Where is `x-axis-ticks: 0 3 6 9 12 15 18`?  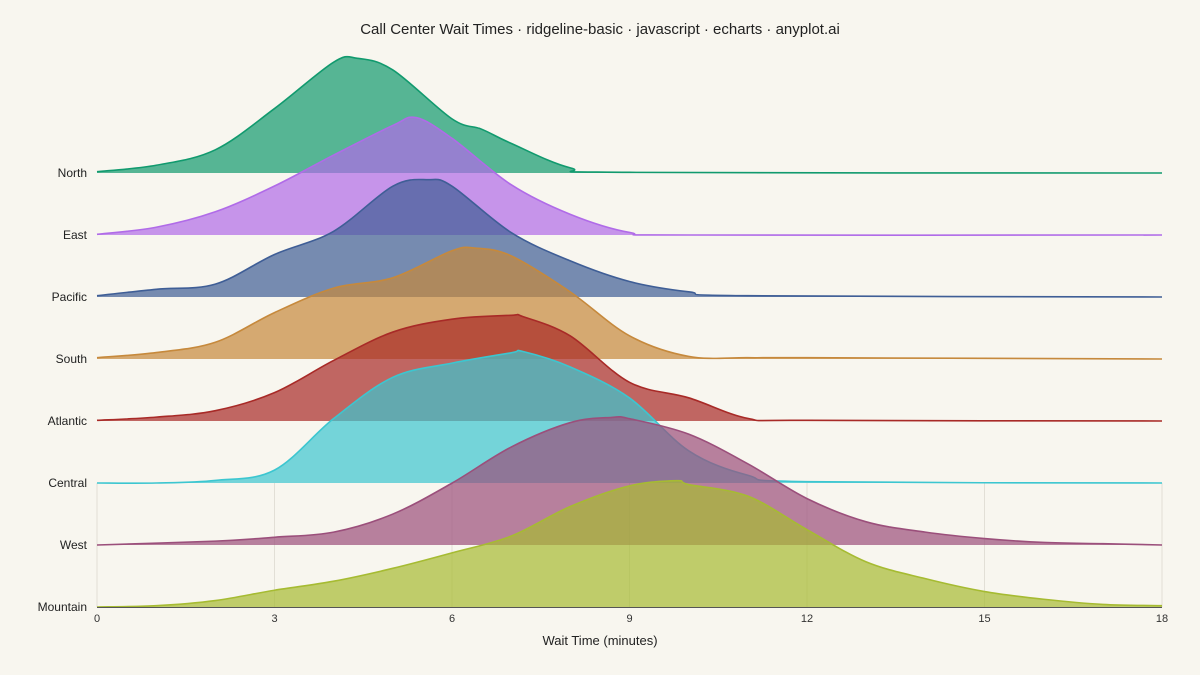 x-axis-ticks: 0 3 6 9 12 15 18 is located at coordinates (631, 616).